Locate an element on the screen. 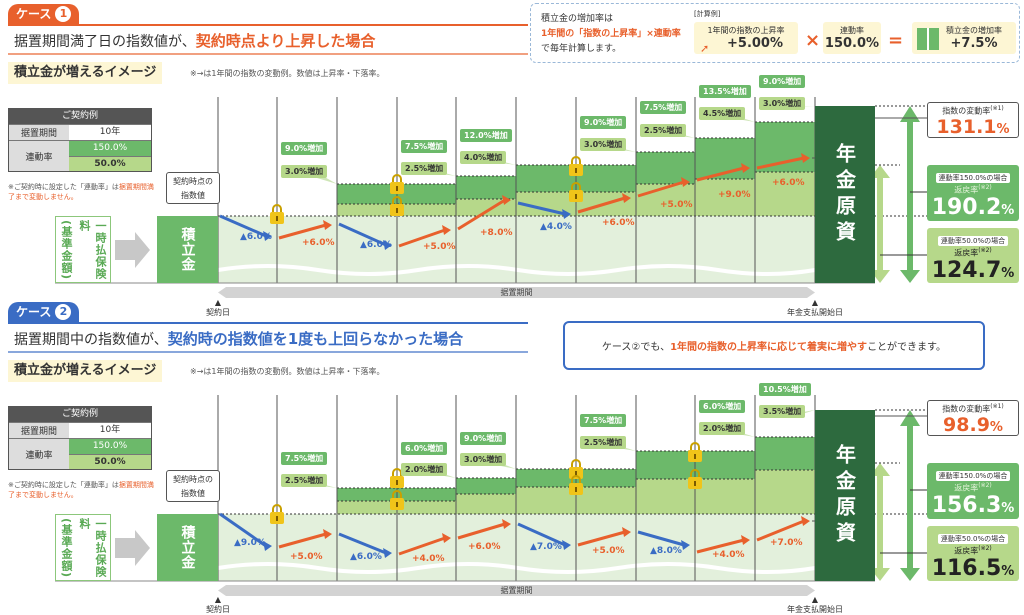  annuity-fund-column: 年金原資 is located at coordinates (845, 495).